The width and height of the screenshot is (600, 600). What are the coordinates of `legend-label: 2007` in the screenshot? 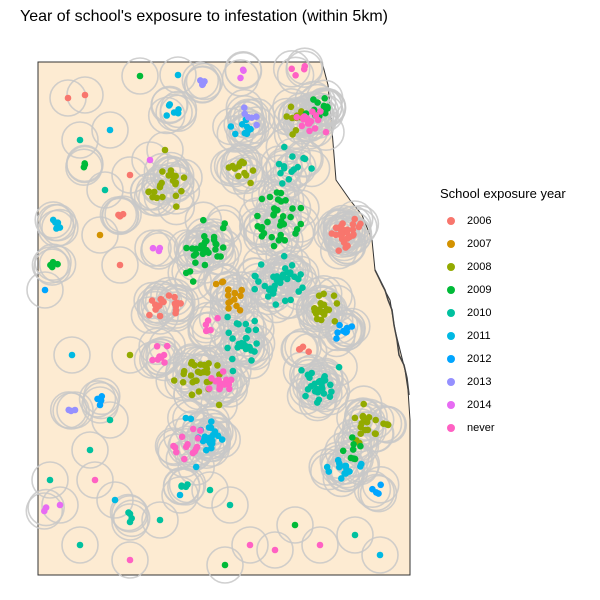 It's located at (479, 243).